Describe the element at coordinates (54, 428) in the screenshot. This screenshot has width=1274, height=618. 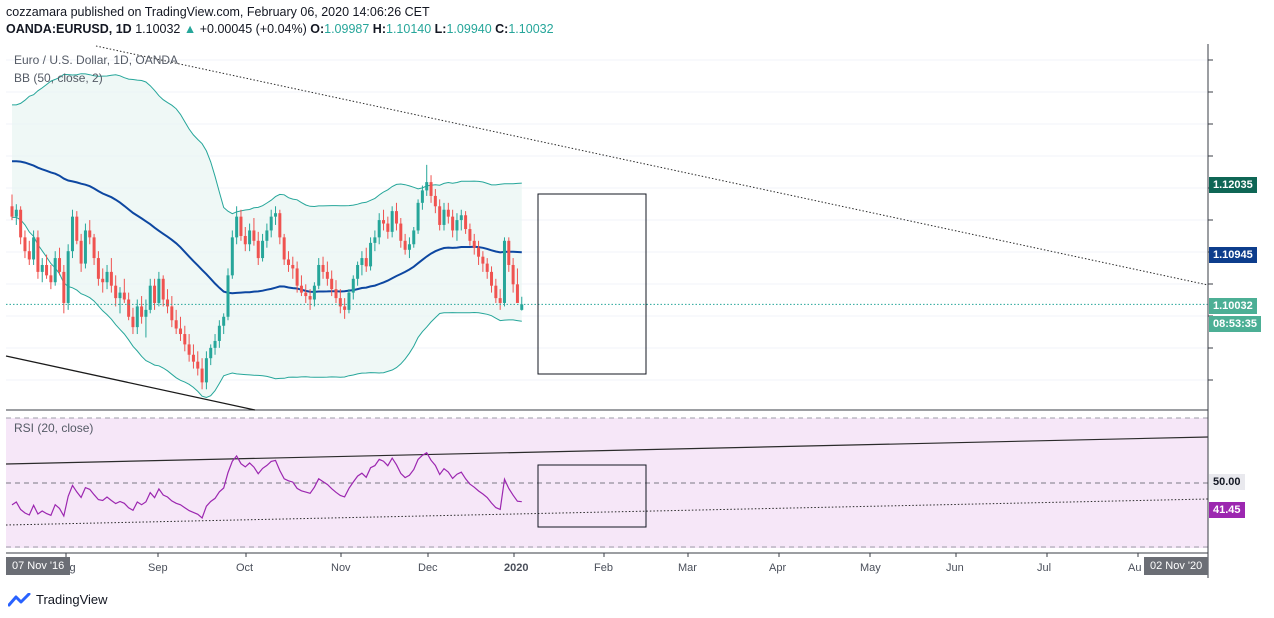
I see `rsi-legend: RSI (20, close)` at that location.